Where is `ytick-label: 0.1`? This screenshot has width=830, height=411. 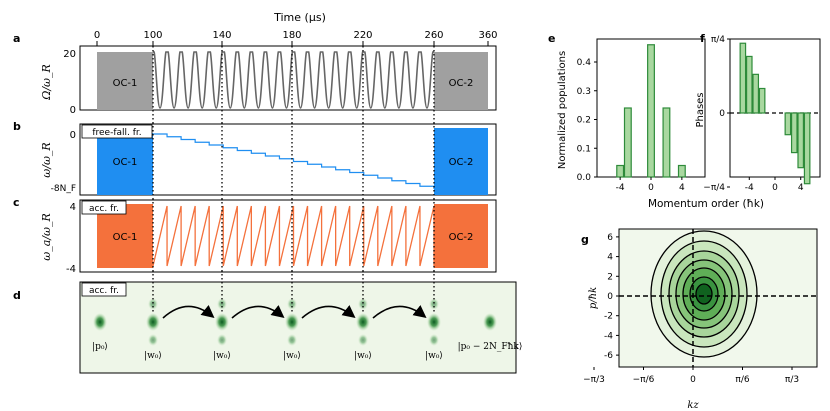 ytick-label: 0.1 is located at coordinates (584, 149).